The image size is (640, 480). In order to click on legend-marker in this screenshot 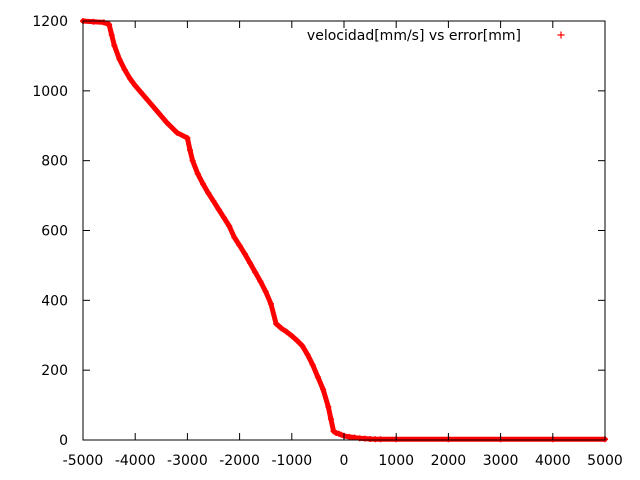, I will do `click(561, 35)`.